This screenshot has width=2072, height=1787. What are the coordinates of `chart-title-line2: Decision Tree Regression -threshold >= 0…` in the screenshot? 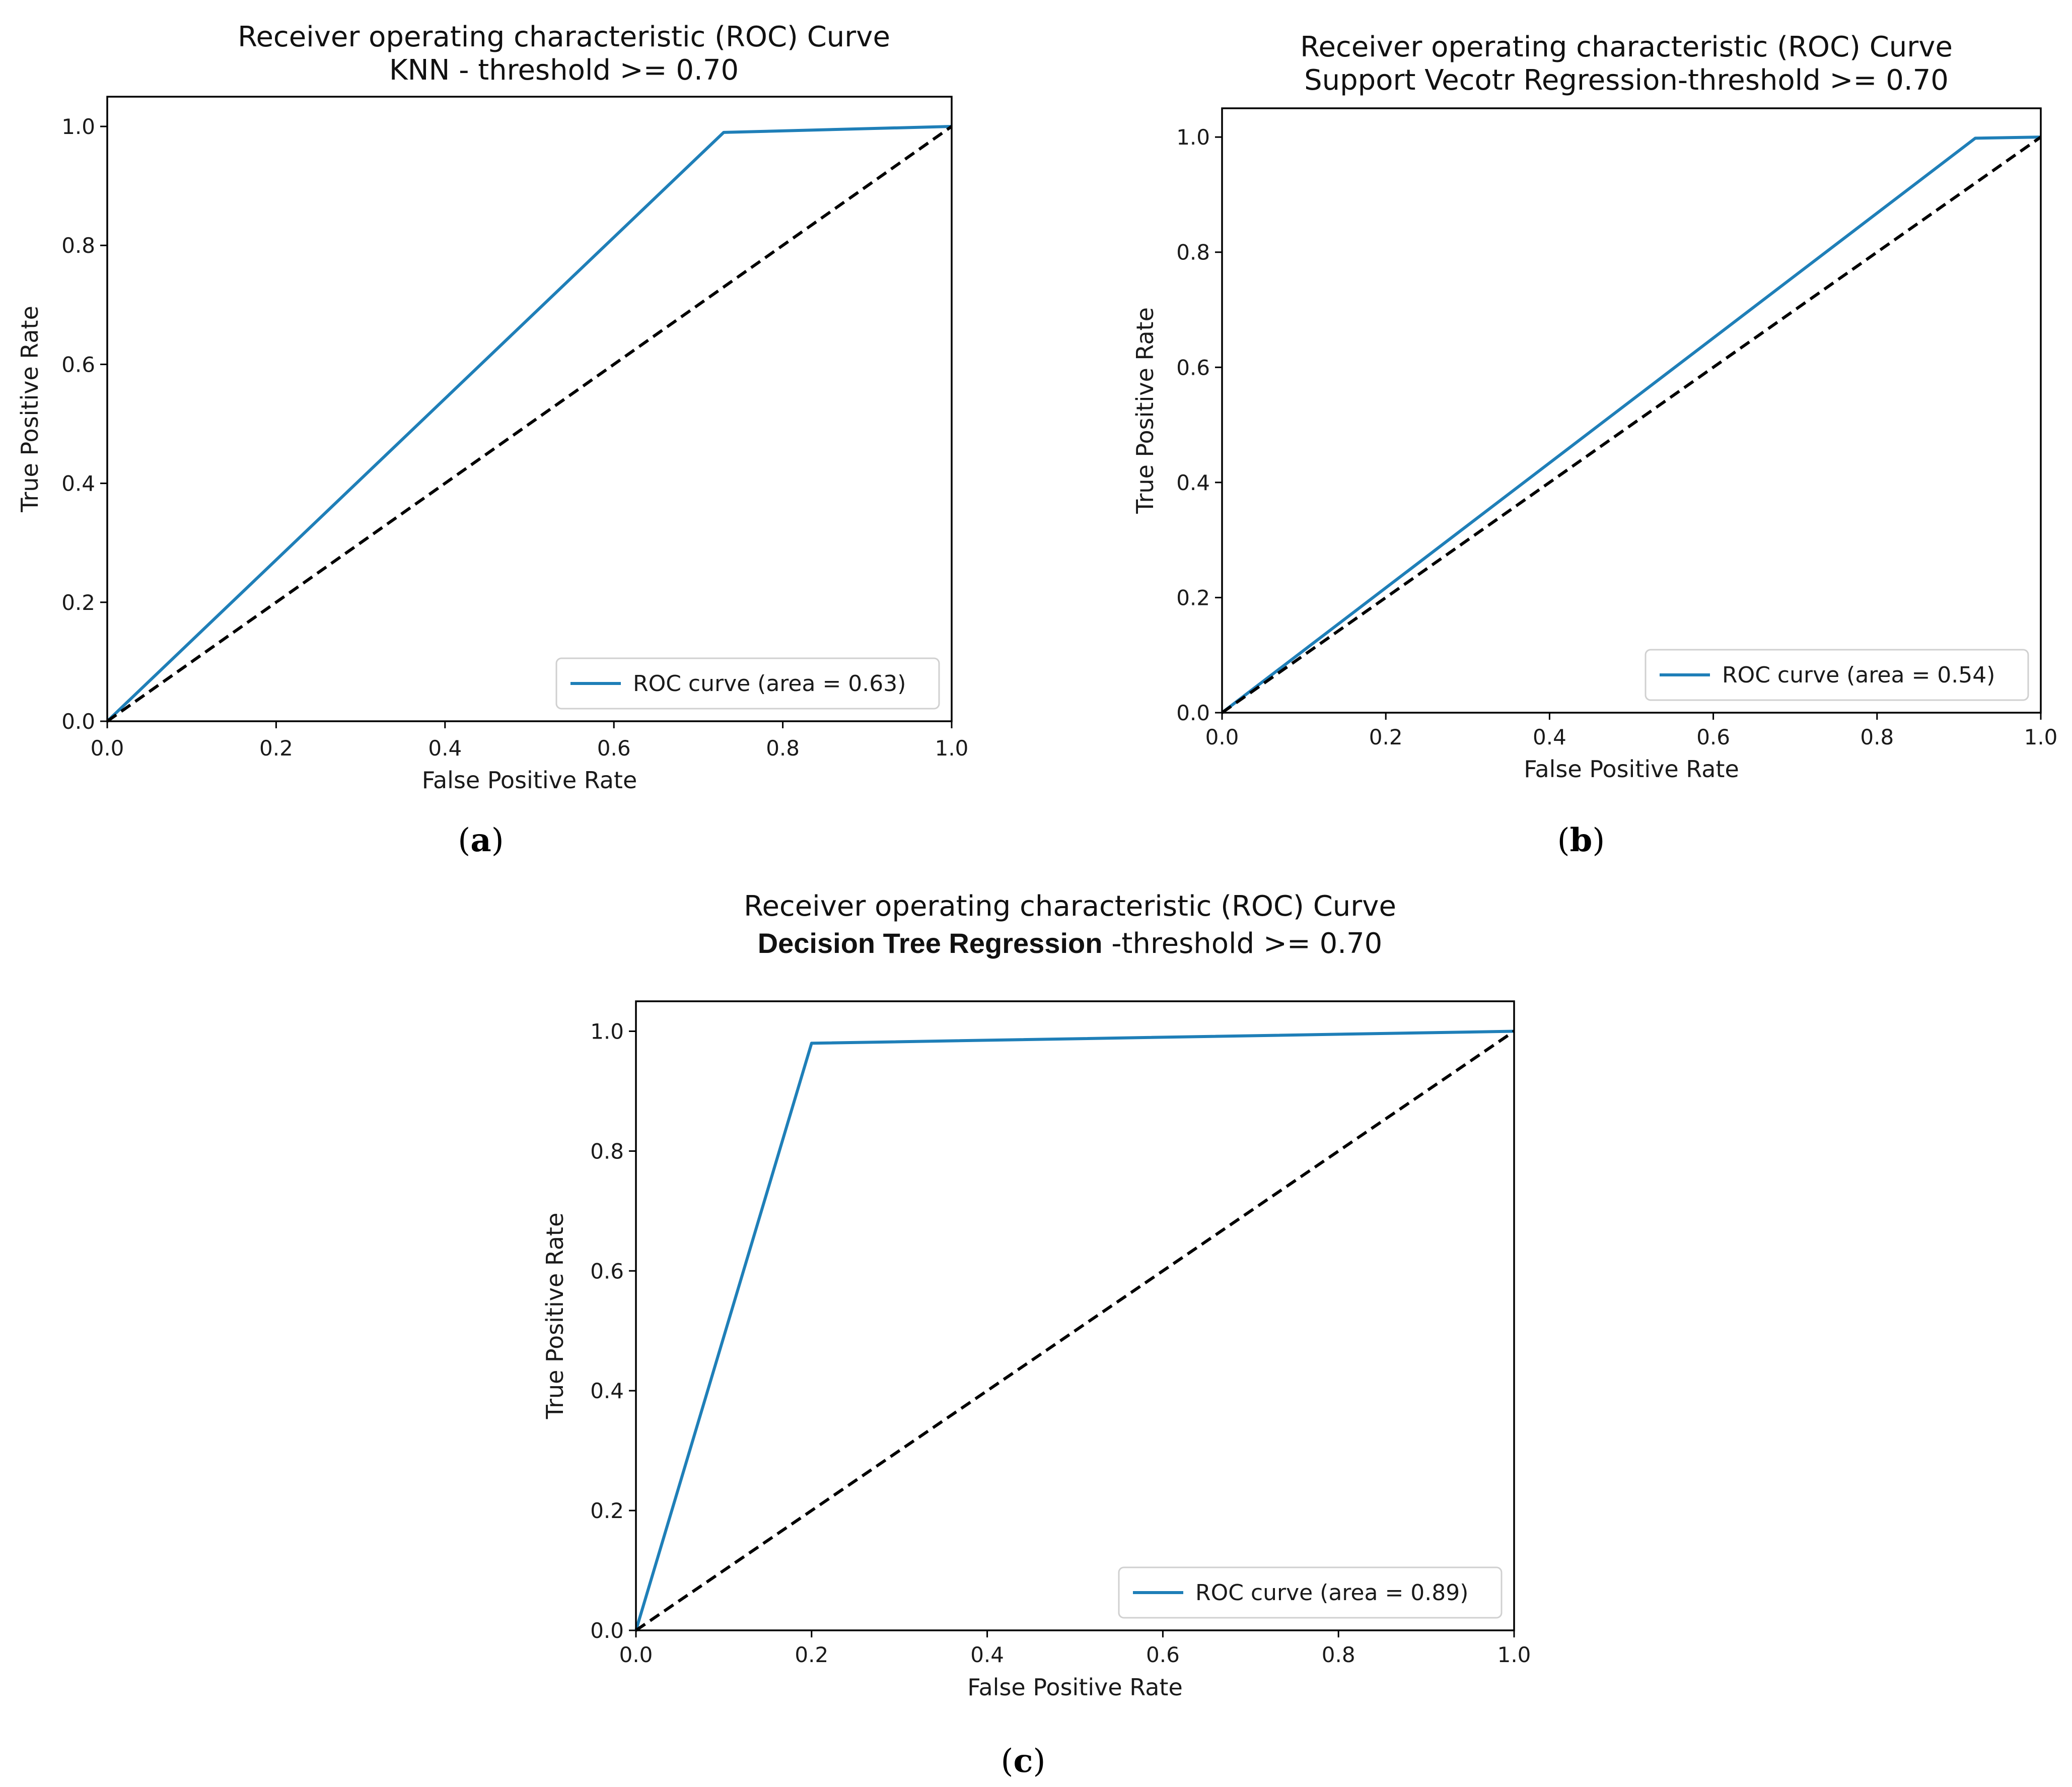 It's located at (1071, 943).